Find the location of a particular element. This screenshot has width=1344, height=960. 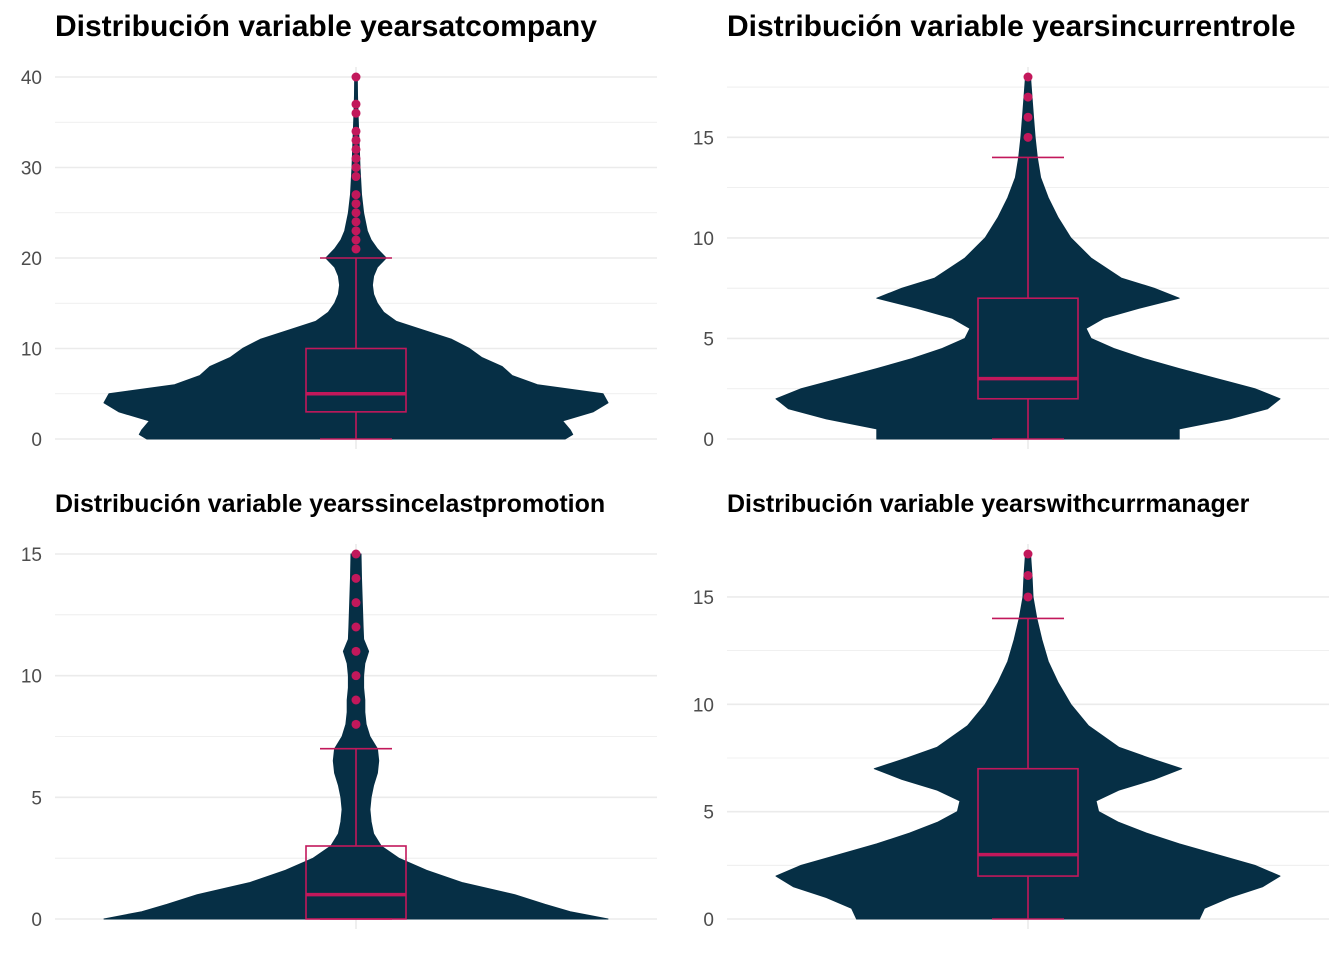

y-tick-label: 20 is located at coordinates (31, 259).